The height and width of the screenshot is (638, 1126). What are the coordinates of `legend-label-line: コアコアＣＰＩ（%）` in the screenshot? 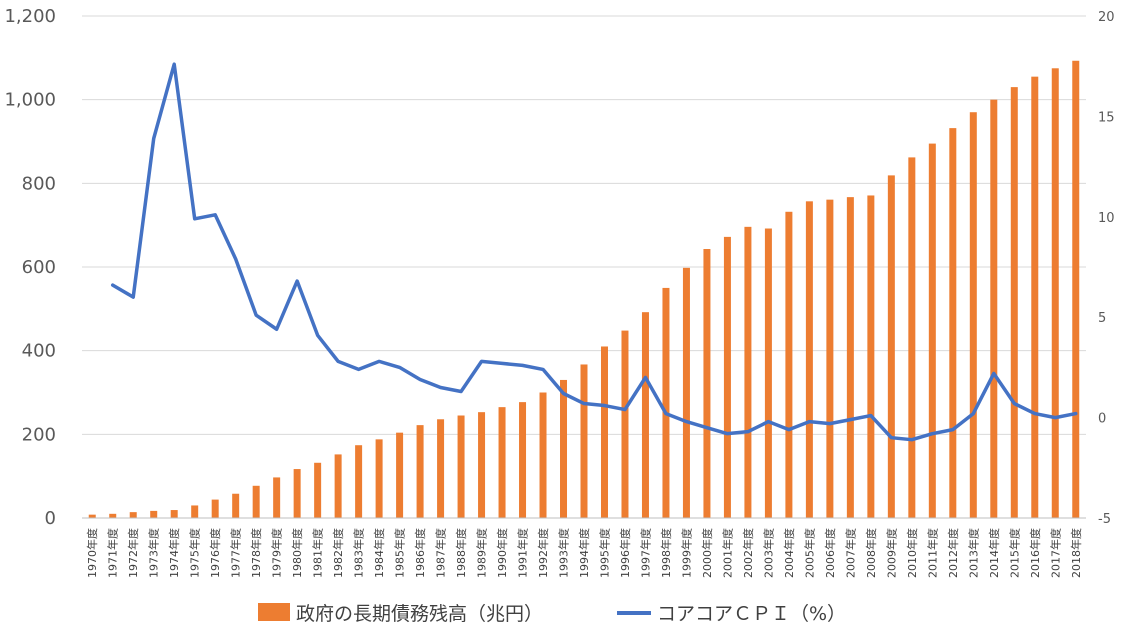 It's located at (751, 614).